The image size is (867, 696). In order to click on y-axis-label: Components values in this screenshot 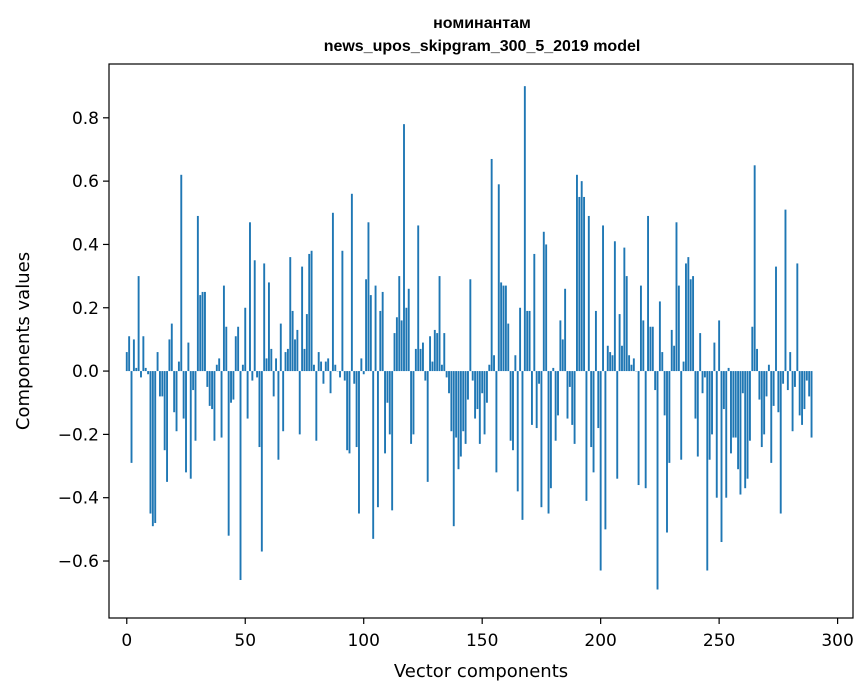, I will do `click(23, 341)`.